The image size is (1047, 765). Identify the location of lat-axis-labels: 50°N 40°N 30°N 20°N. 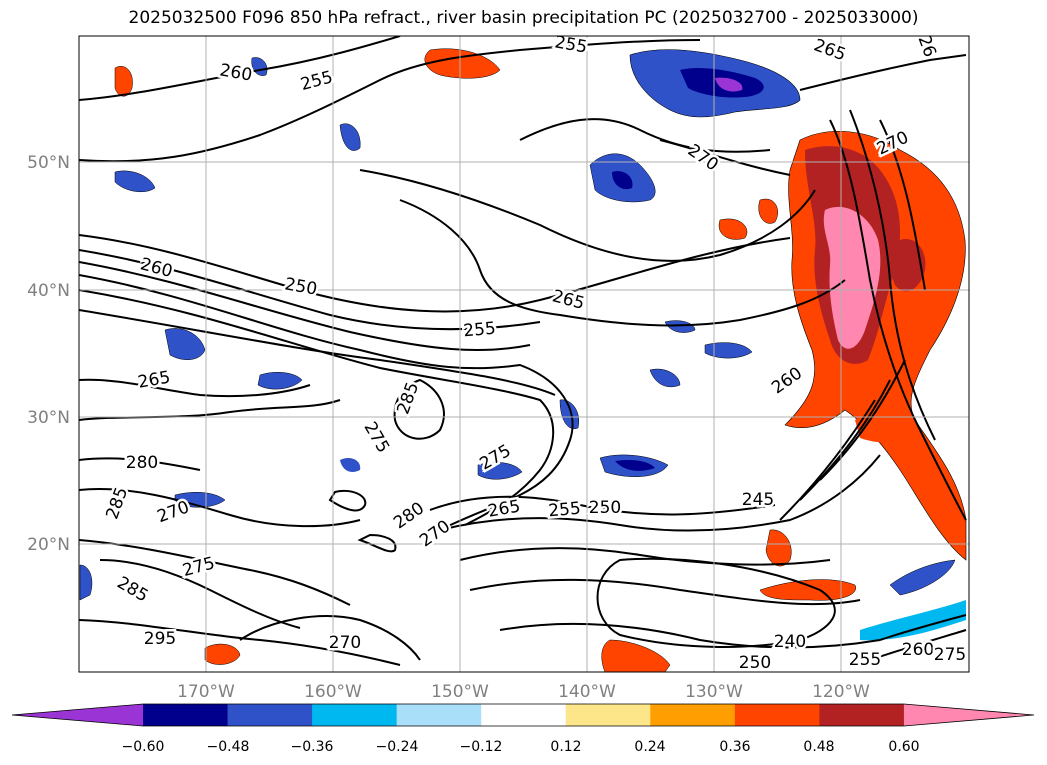
(48, 354).